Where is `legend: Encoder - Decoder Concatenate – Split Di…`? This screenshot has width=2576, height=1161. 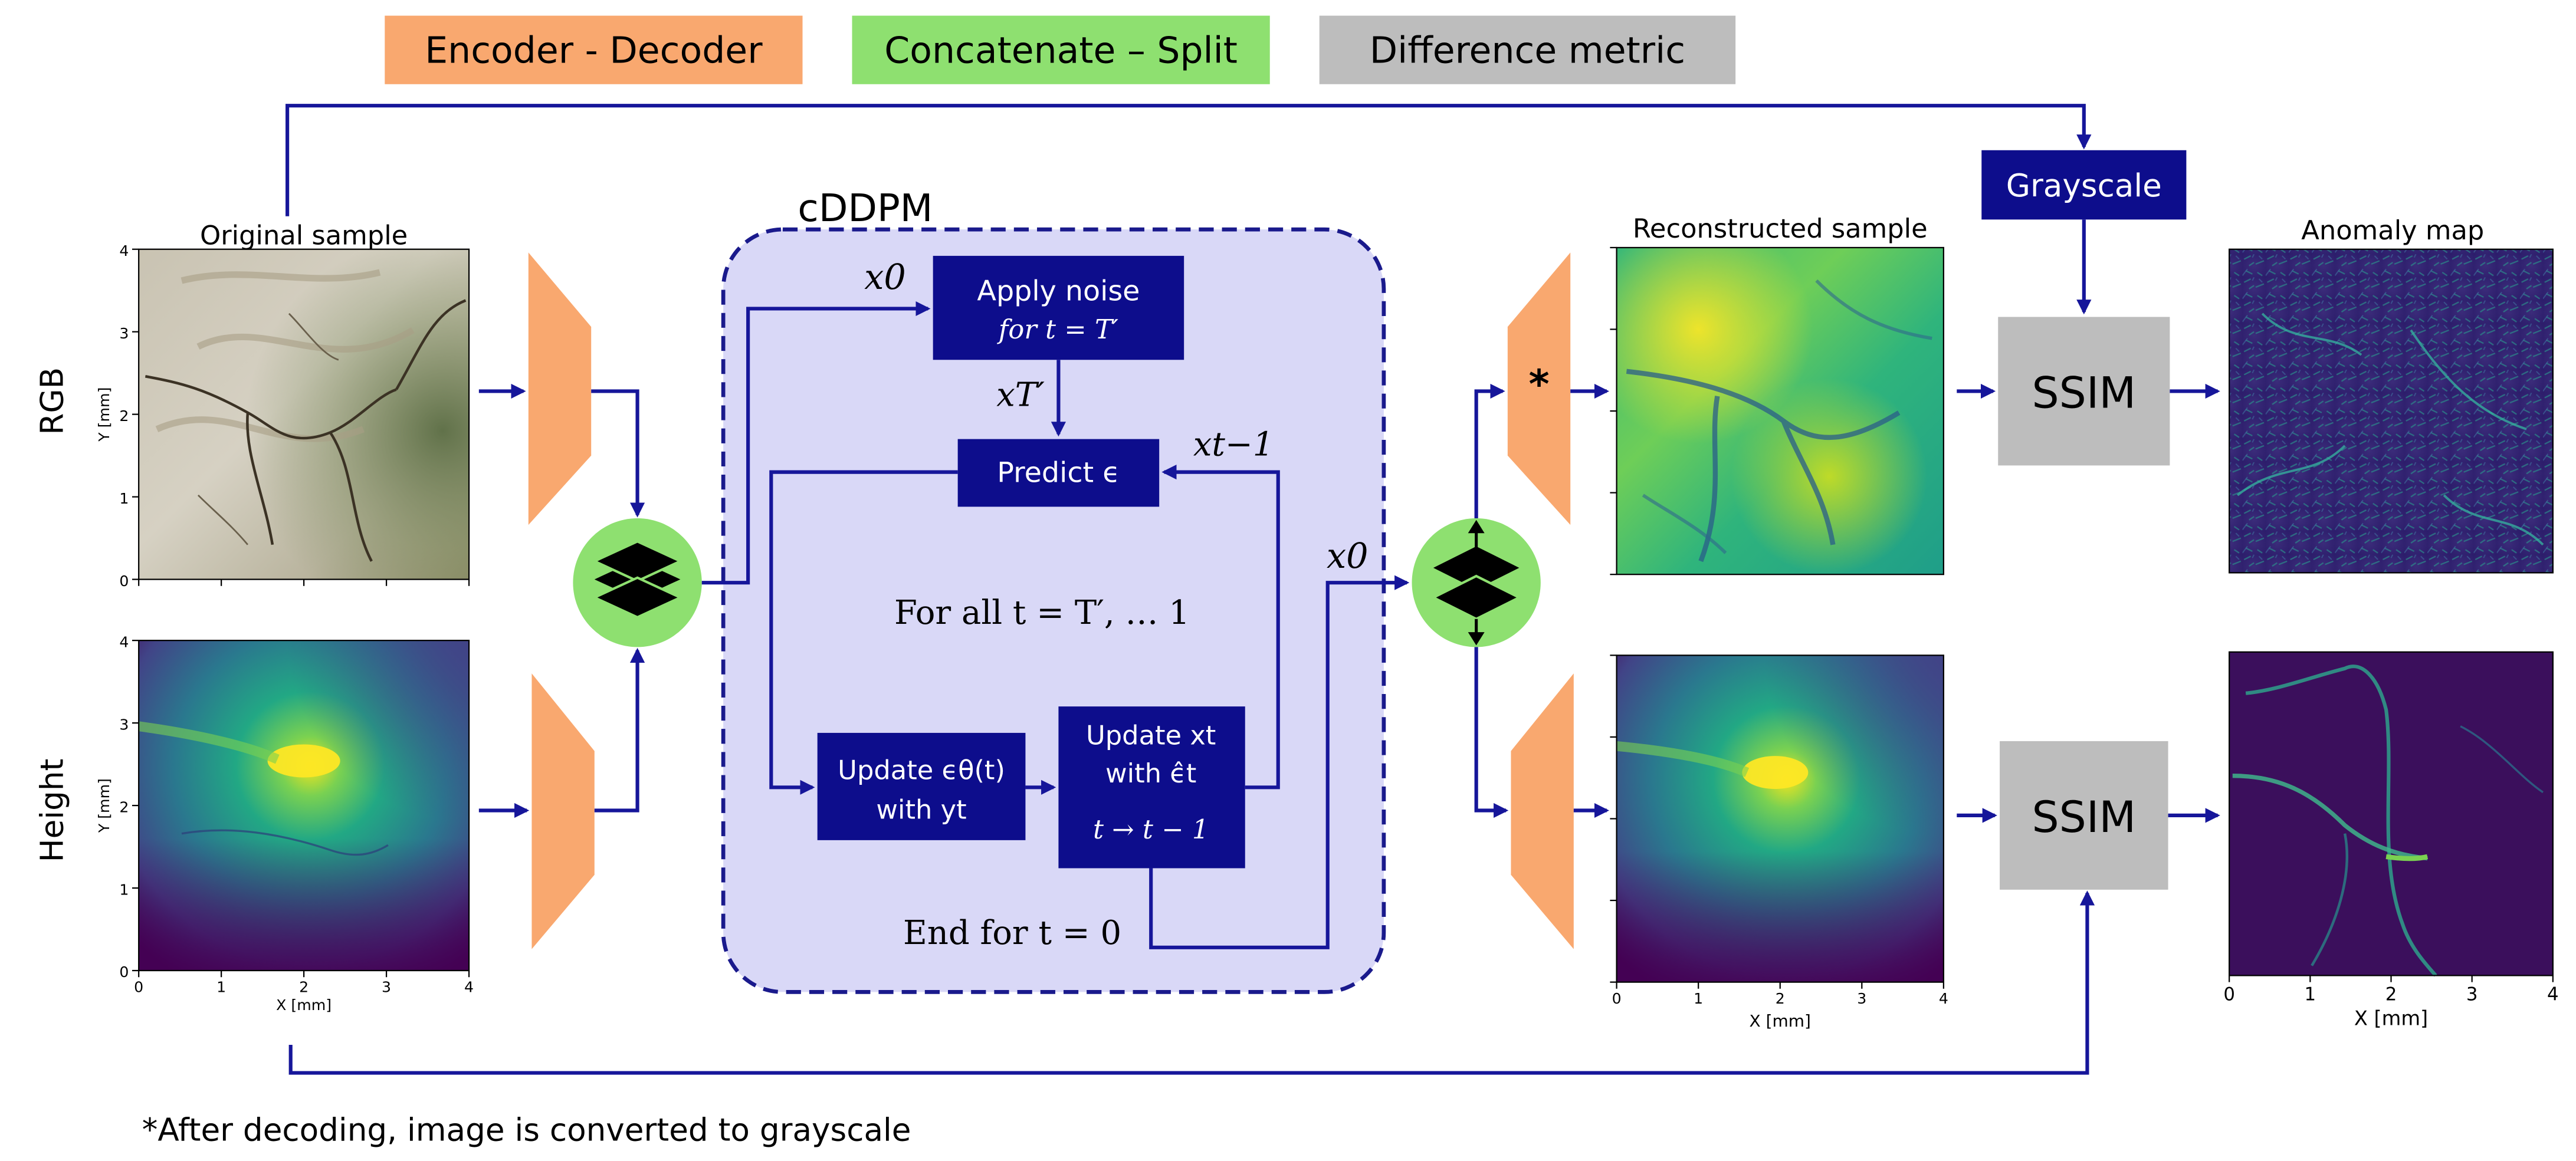
legend: Encoder - Decoder Concatenate – Split Di… is located at coordinates (1060, 49).